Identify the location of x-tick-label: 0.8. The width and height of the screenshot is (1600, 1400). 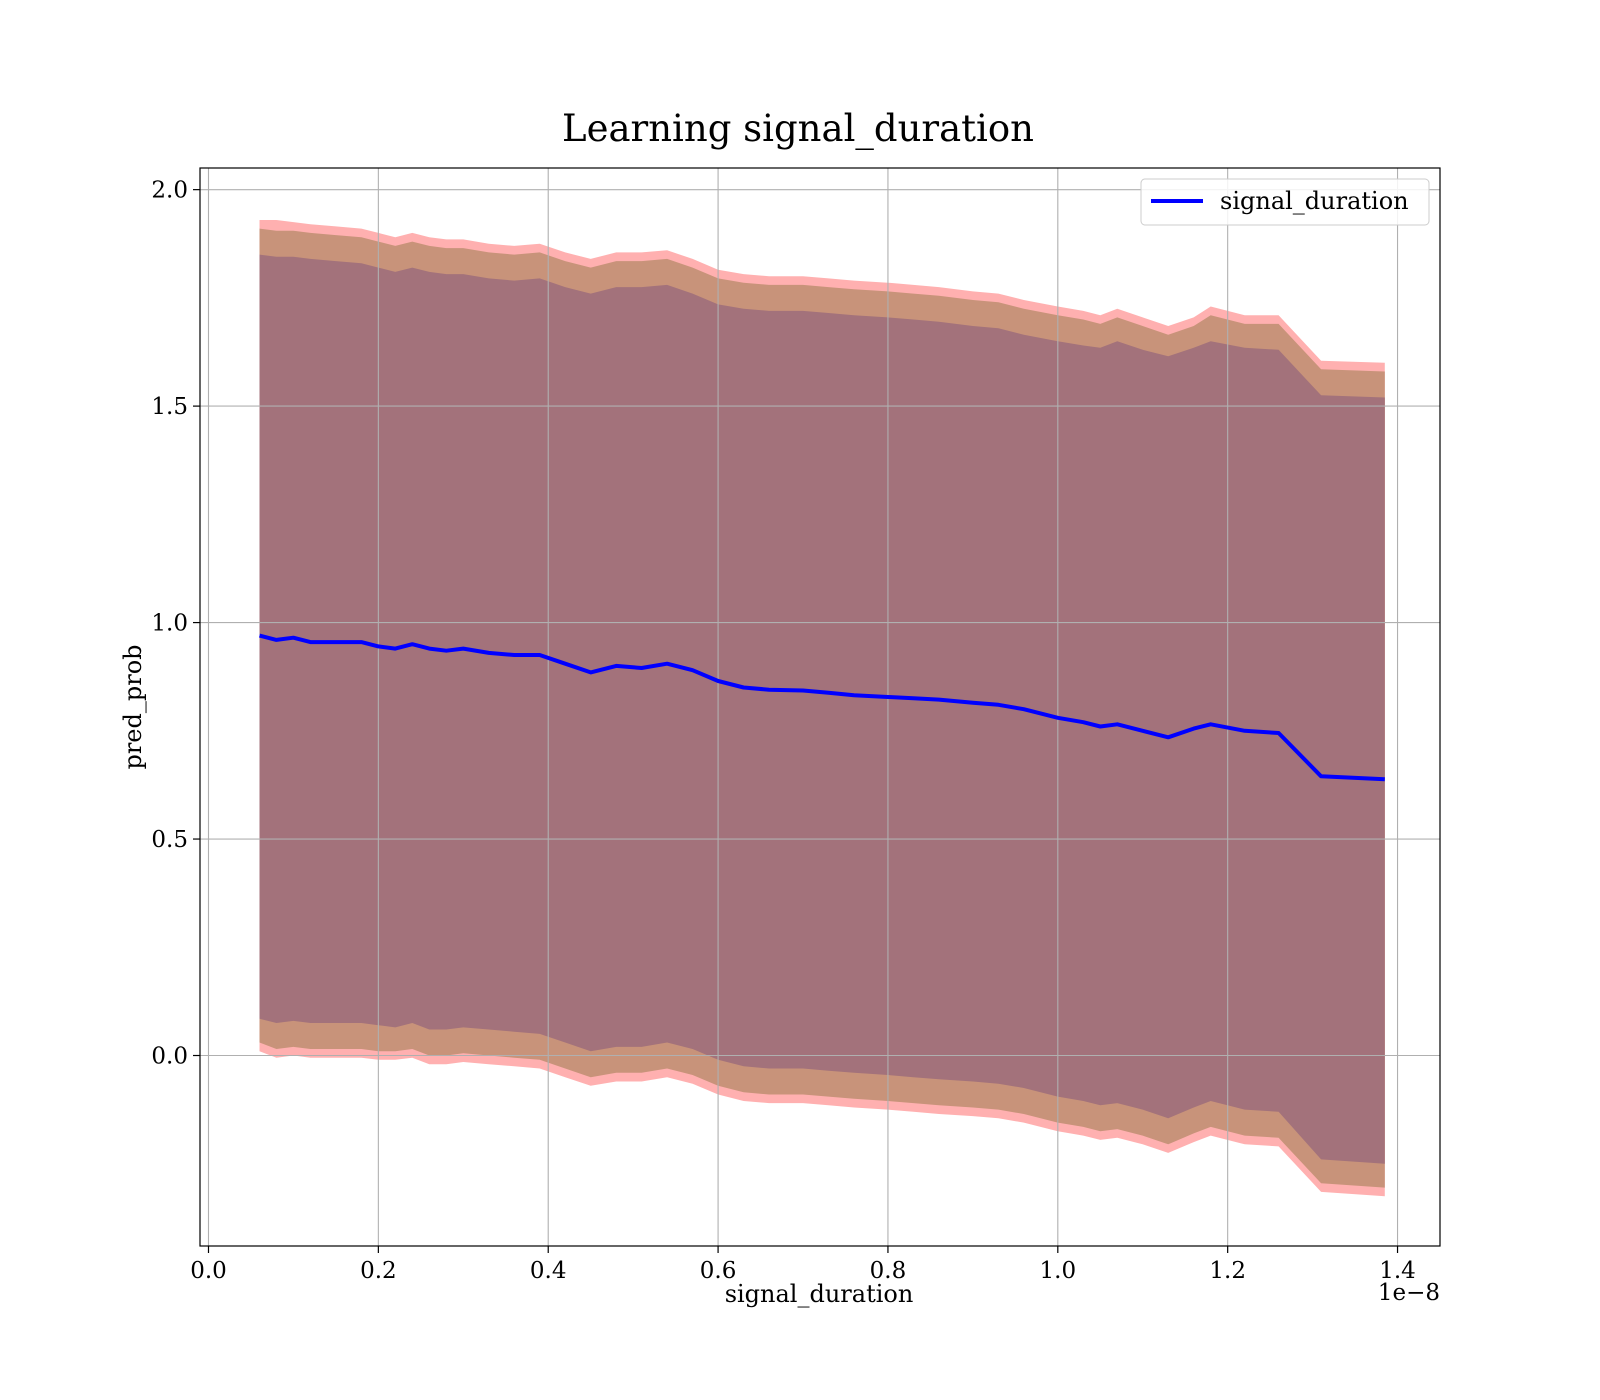
(888, 1271).